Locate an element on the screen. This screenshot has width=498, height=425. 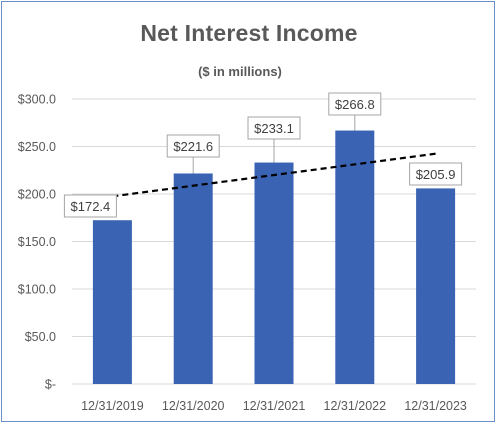
x-tick-label: 12/31/2022 is located at coordinates (355, 406).